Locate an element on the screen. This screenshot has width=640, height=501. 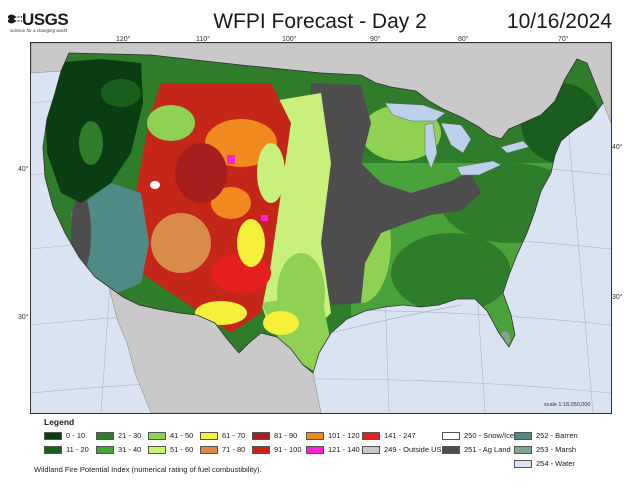
legend-label: 0 - 10 is located at coordinates (76, 435).